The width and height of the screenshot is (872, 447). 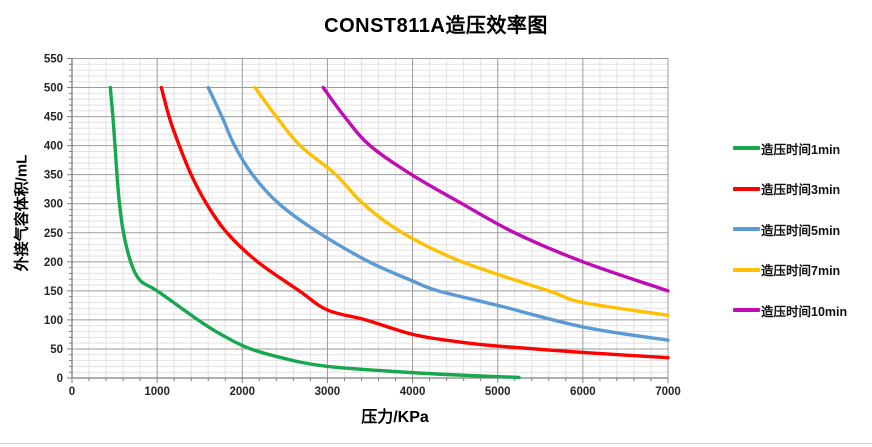 I want to click on svg-text: 100, so click(x=53, y=321).